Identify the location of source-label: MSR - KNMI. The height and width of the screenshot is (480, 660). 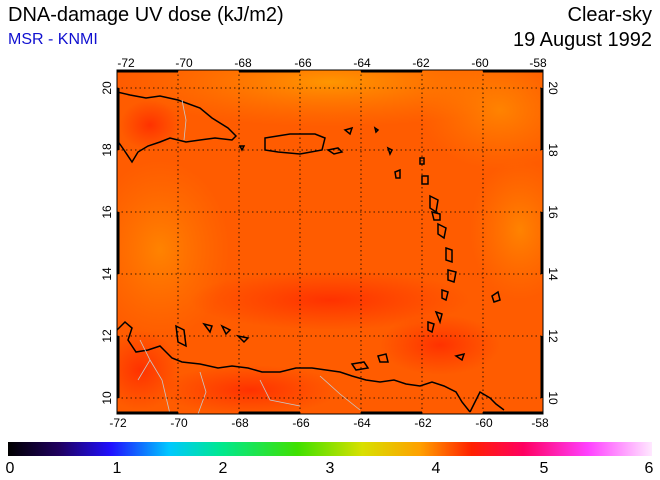
(53, 39).